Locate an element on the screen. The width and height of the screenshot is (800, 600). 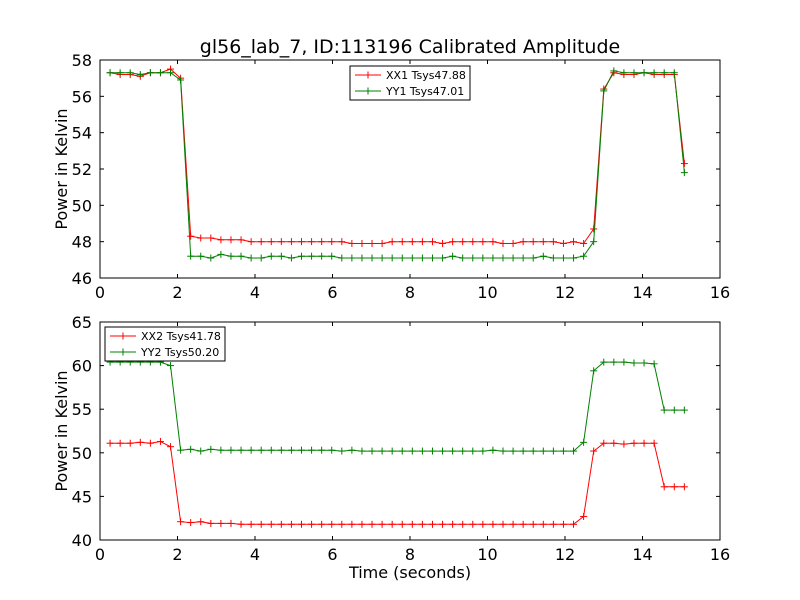
x-tick-label: 4 is located at coordinates (255, 292).